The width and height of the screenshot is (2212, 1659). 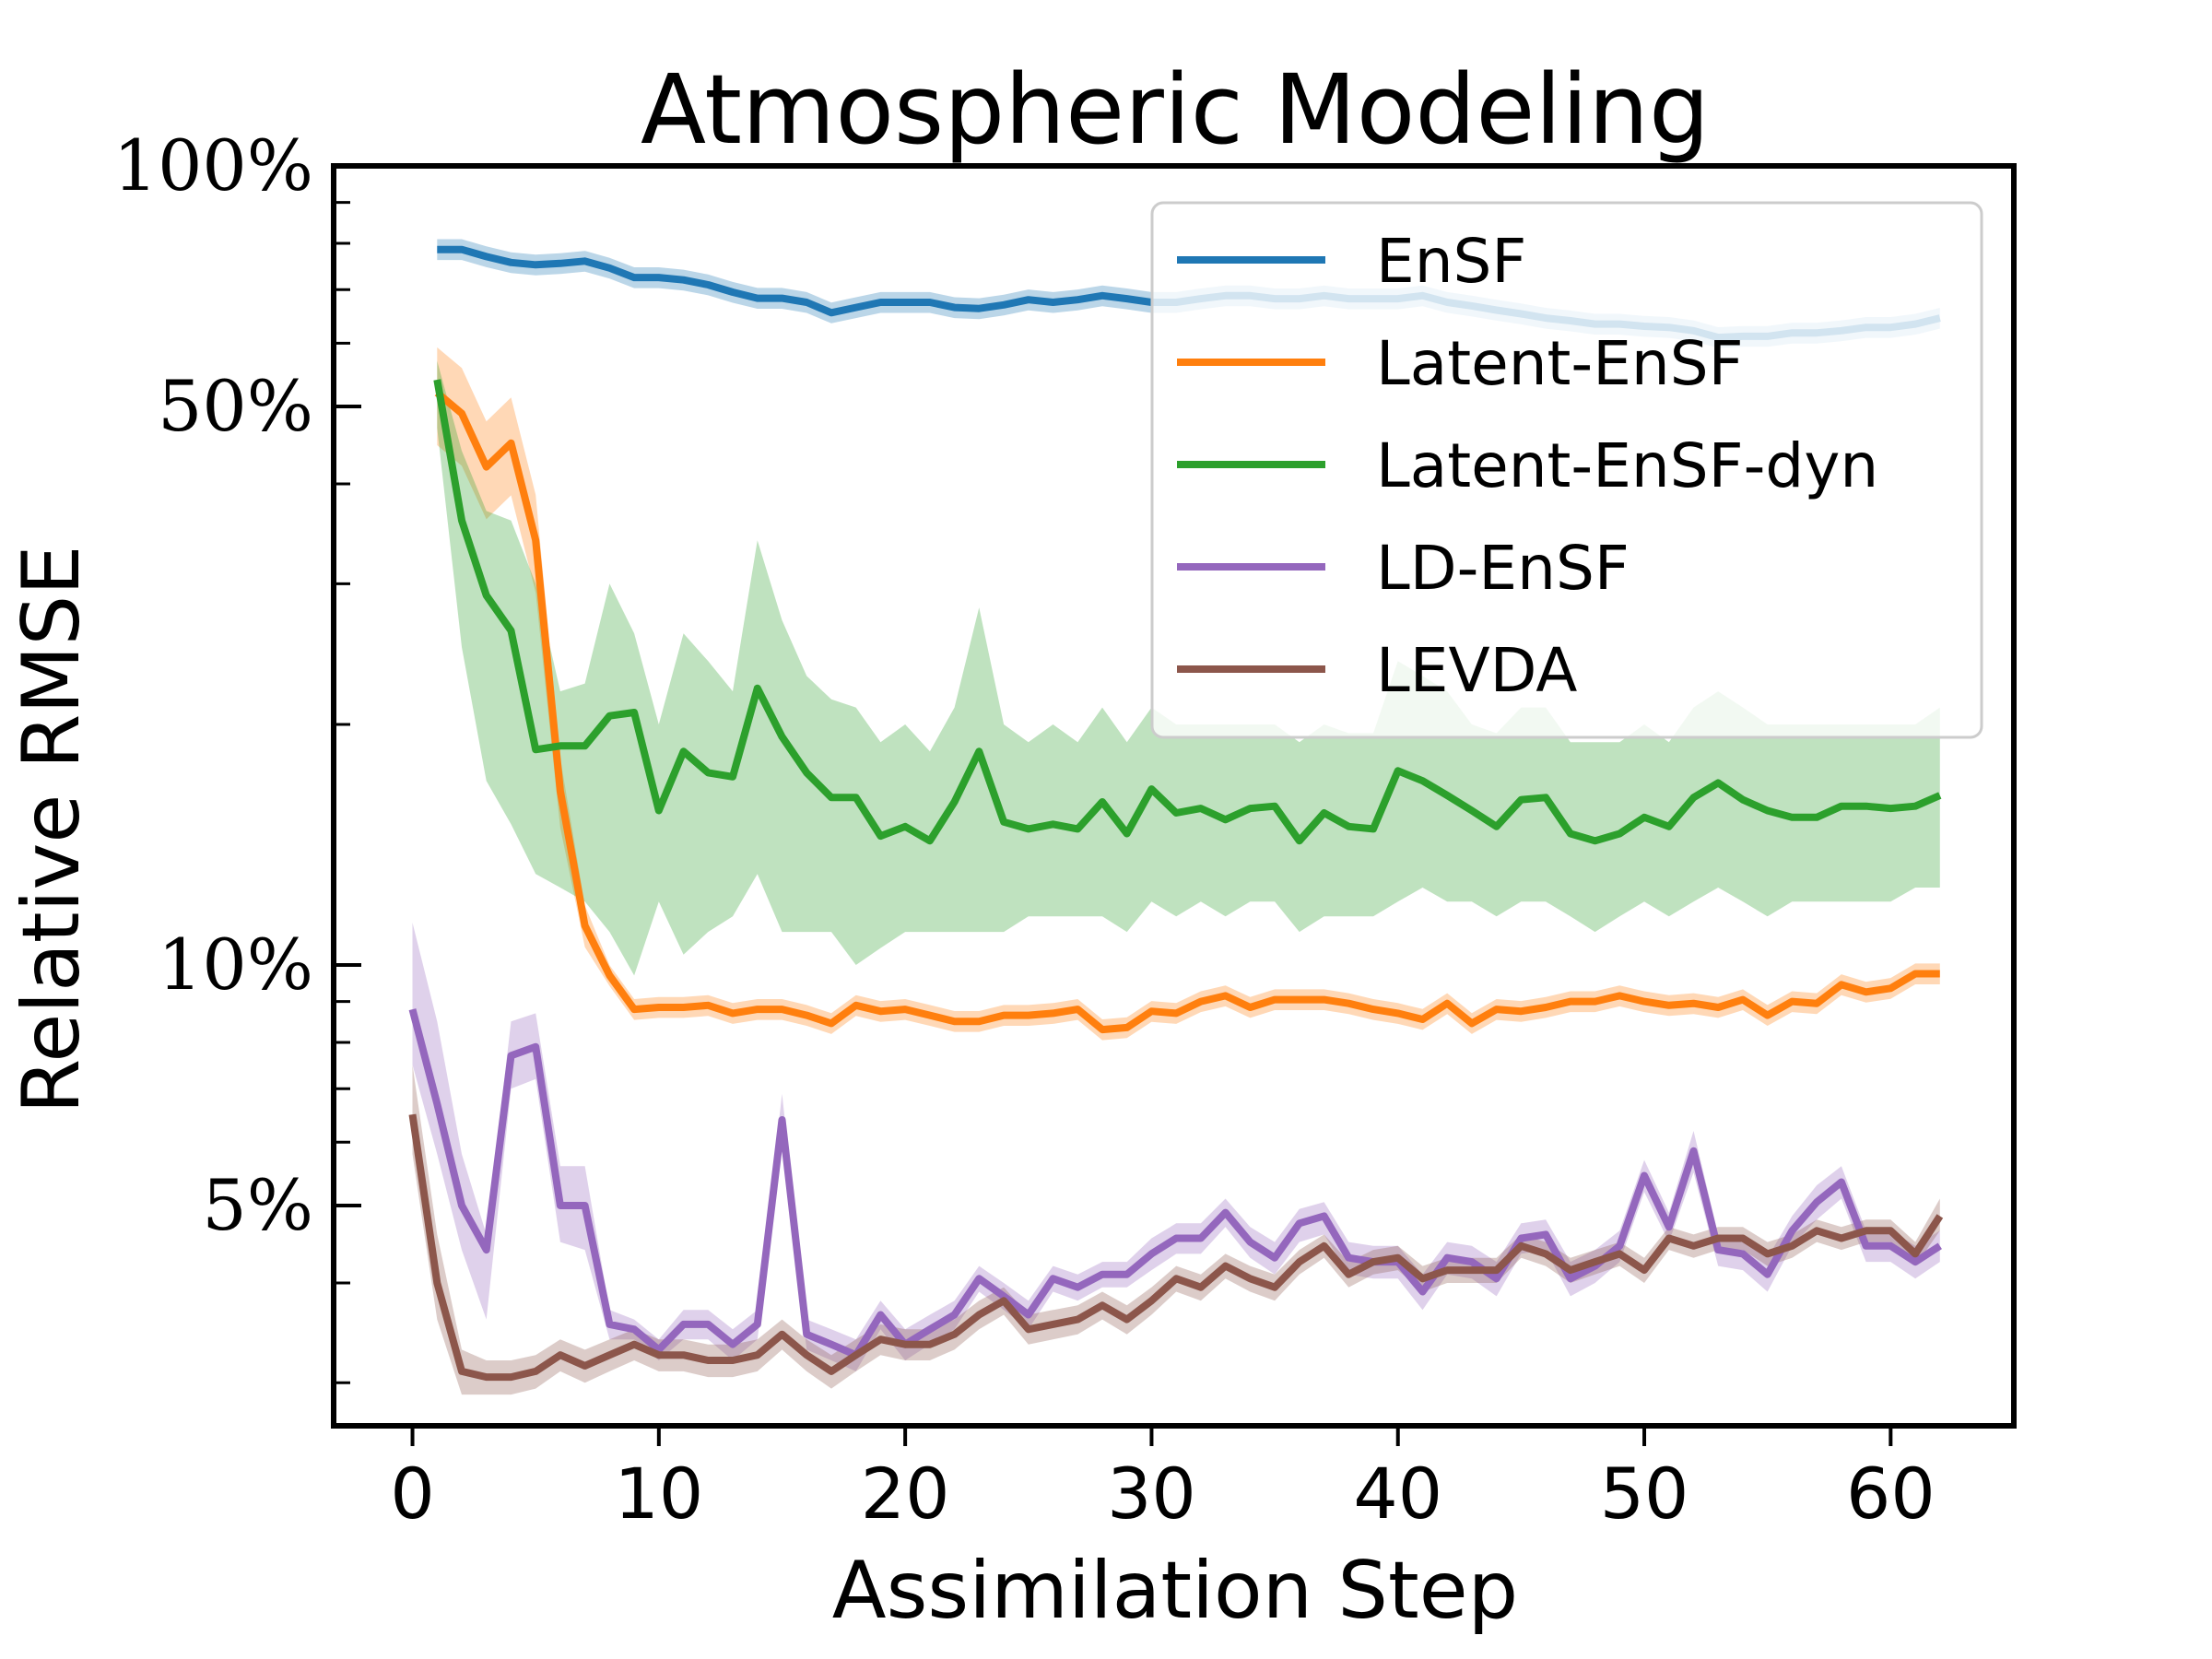 What do you see at coordinates (52, 829) in the screenshot?
I see `y-axis-label: Relative RMSE` at bounding box center [52, 829].